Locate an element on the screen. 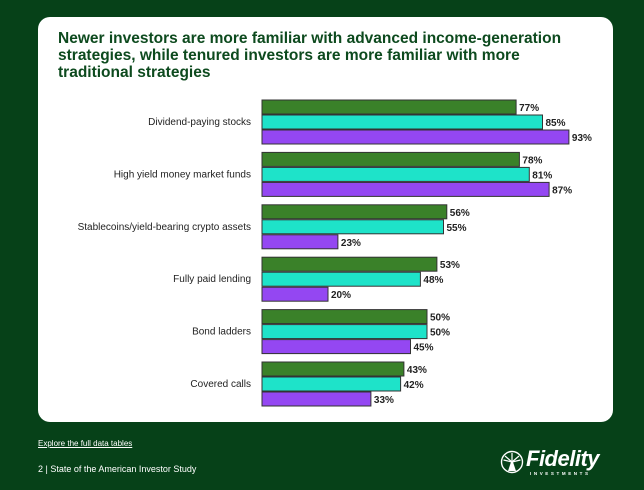 The image size is (644, 490). data-label: 55% is located at coordinates (457, 228).